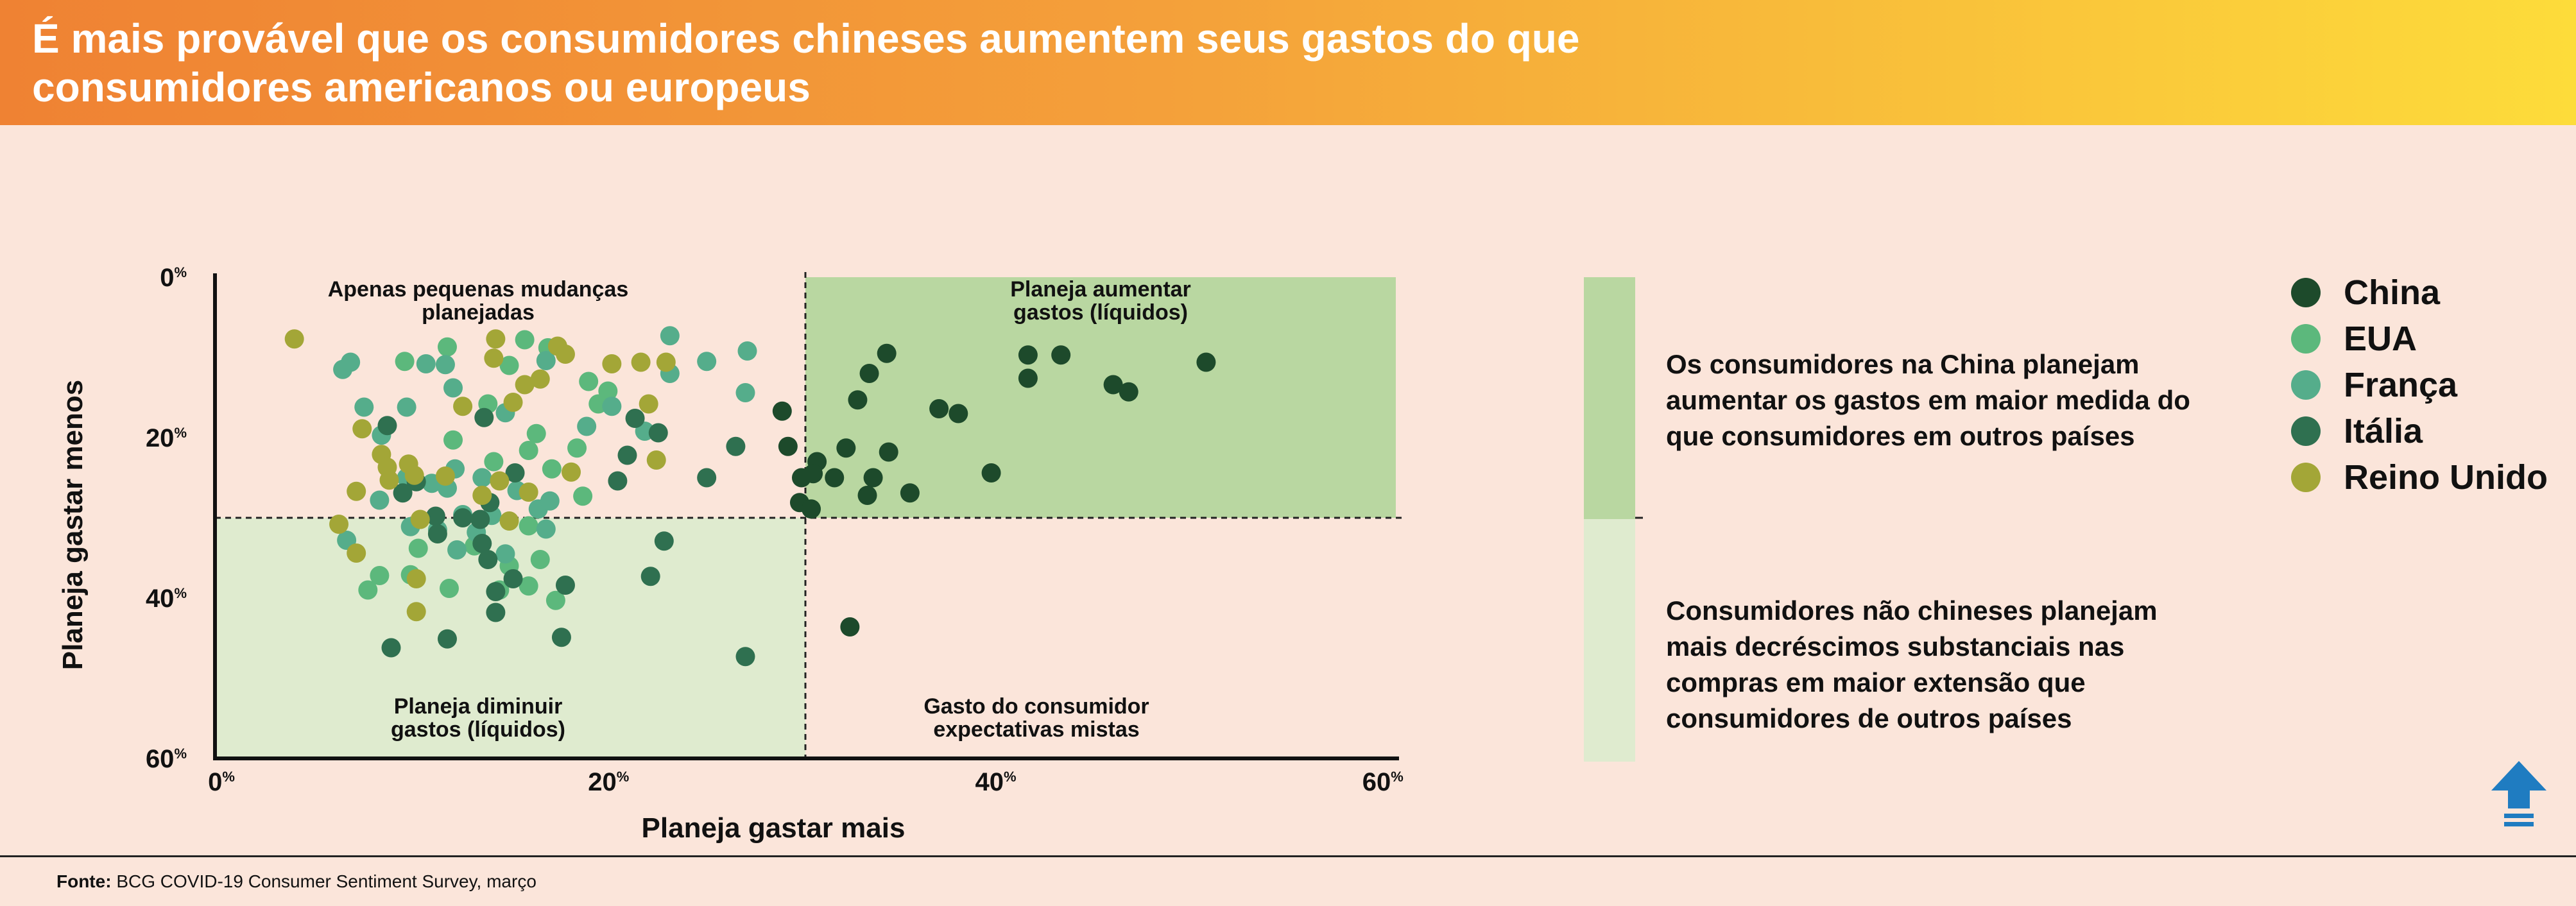 The image size is (2576, 906). I want to click on quadrant-label-bottom-right-0: Gasto do consumidor, so click(1036, 706).